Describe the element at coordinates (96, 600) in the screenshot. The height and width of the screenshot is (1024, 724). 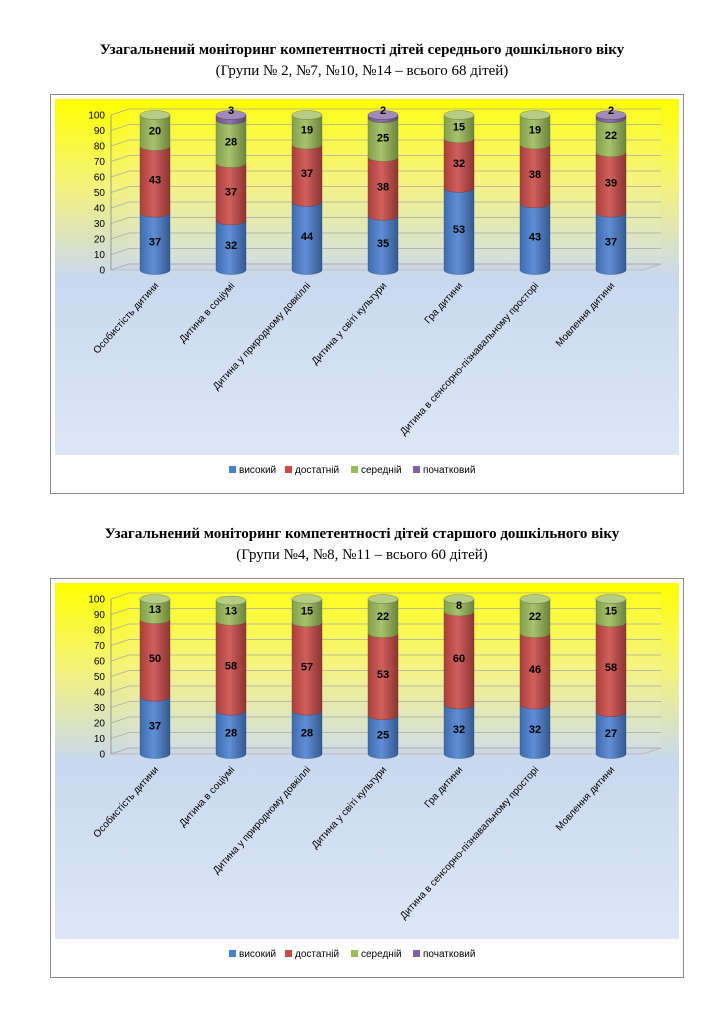
I see `y-tick-label: 100` at that location.